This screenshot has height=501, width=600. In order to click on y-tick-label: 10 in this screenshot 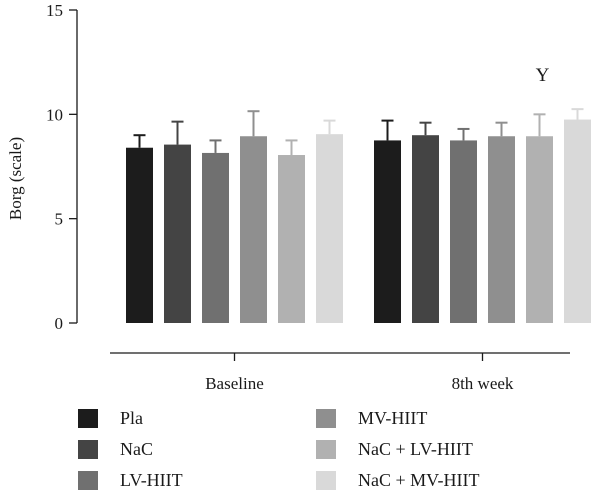, I will do `click(54, 114)`.